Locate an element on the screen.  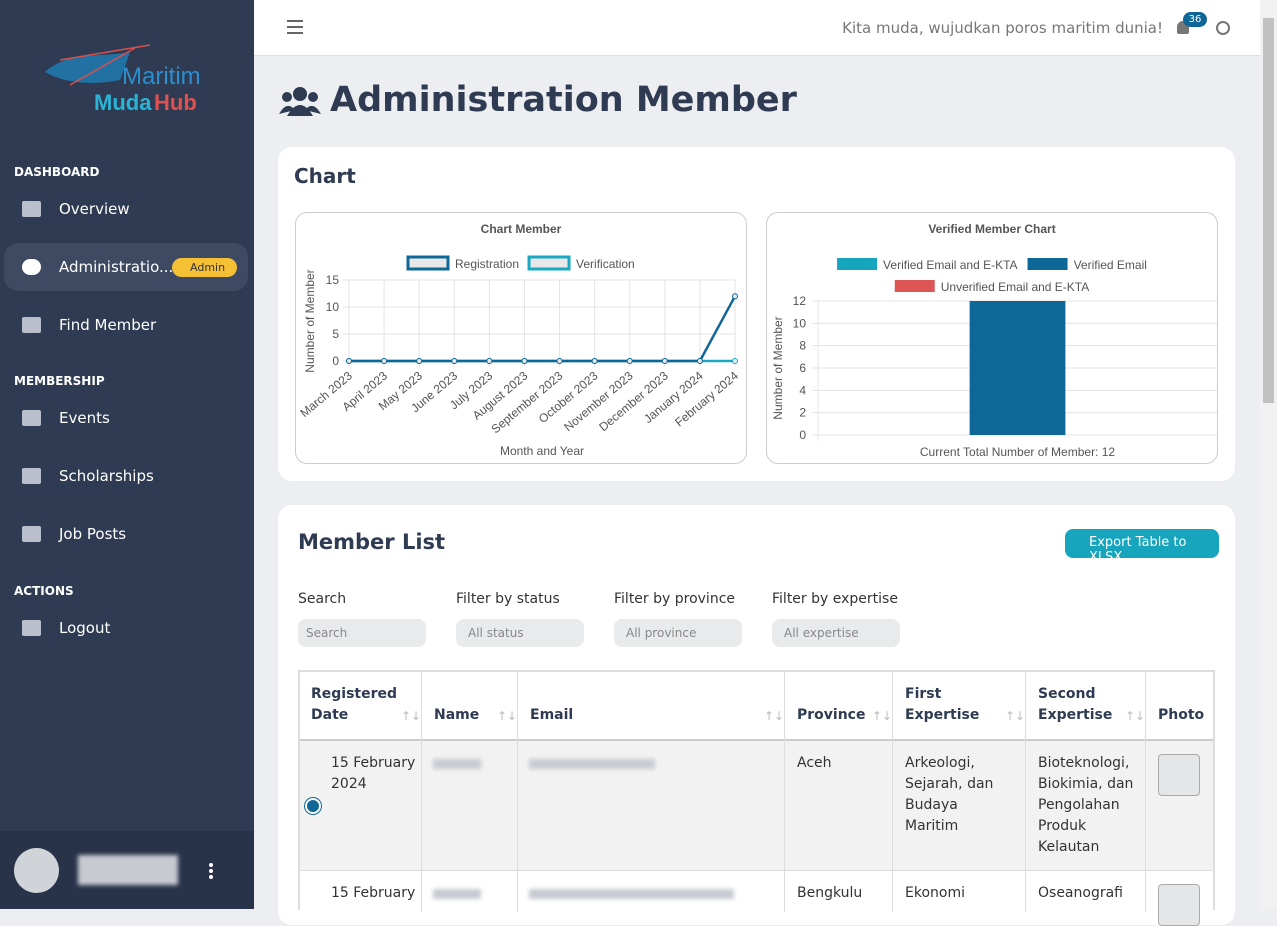
search-input: Search is located at coordinates (362, 633).